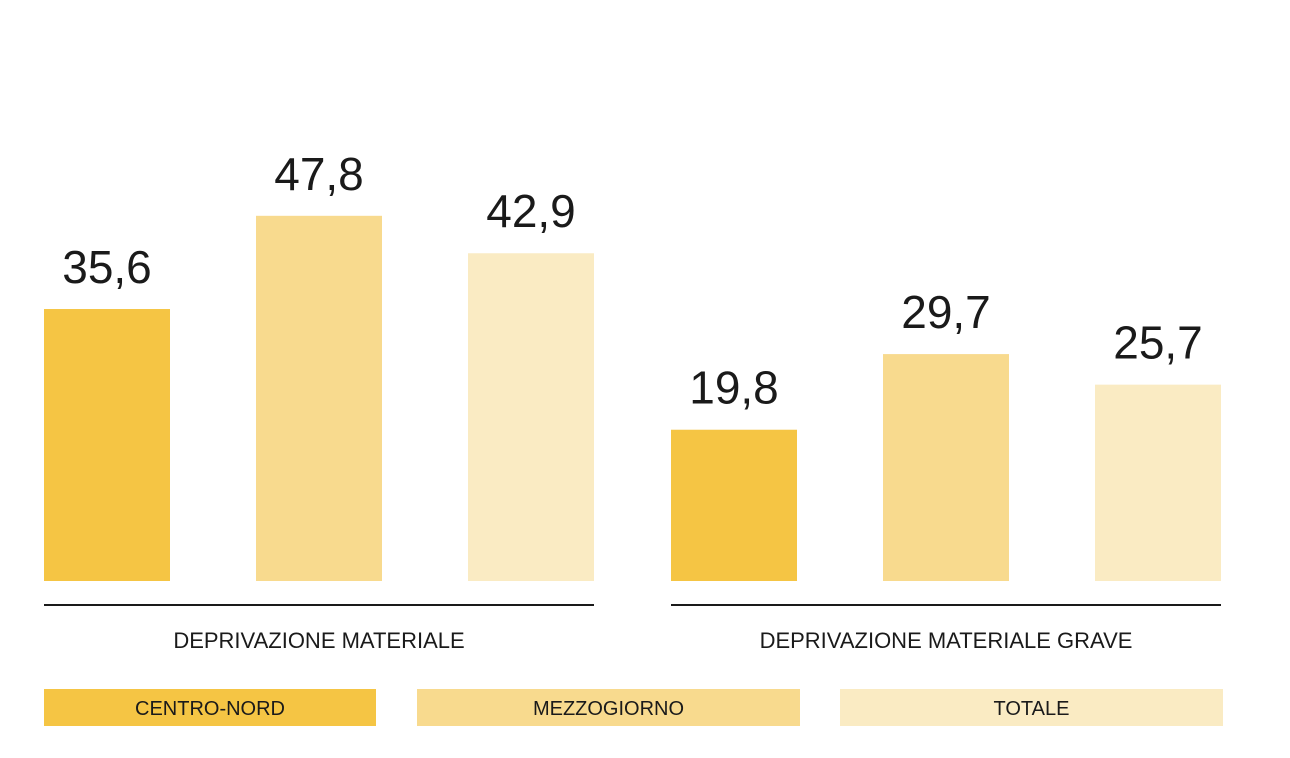  Describe the element at coordinates (107, 267) in the screenshot. I see `value-label-deprivazione-materiale-centro-nord: 35,6` at that location.